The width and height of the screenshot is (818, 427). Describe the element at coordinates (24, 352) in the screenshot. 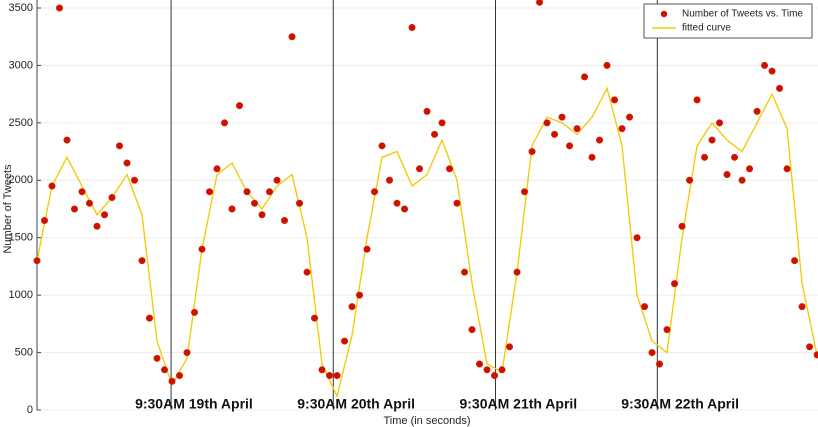

I see `y-tick-label: 500` at that location.